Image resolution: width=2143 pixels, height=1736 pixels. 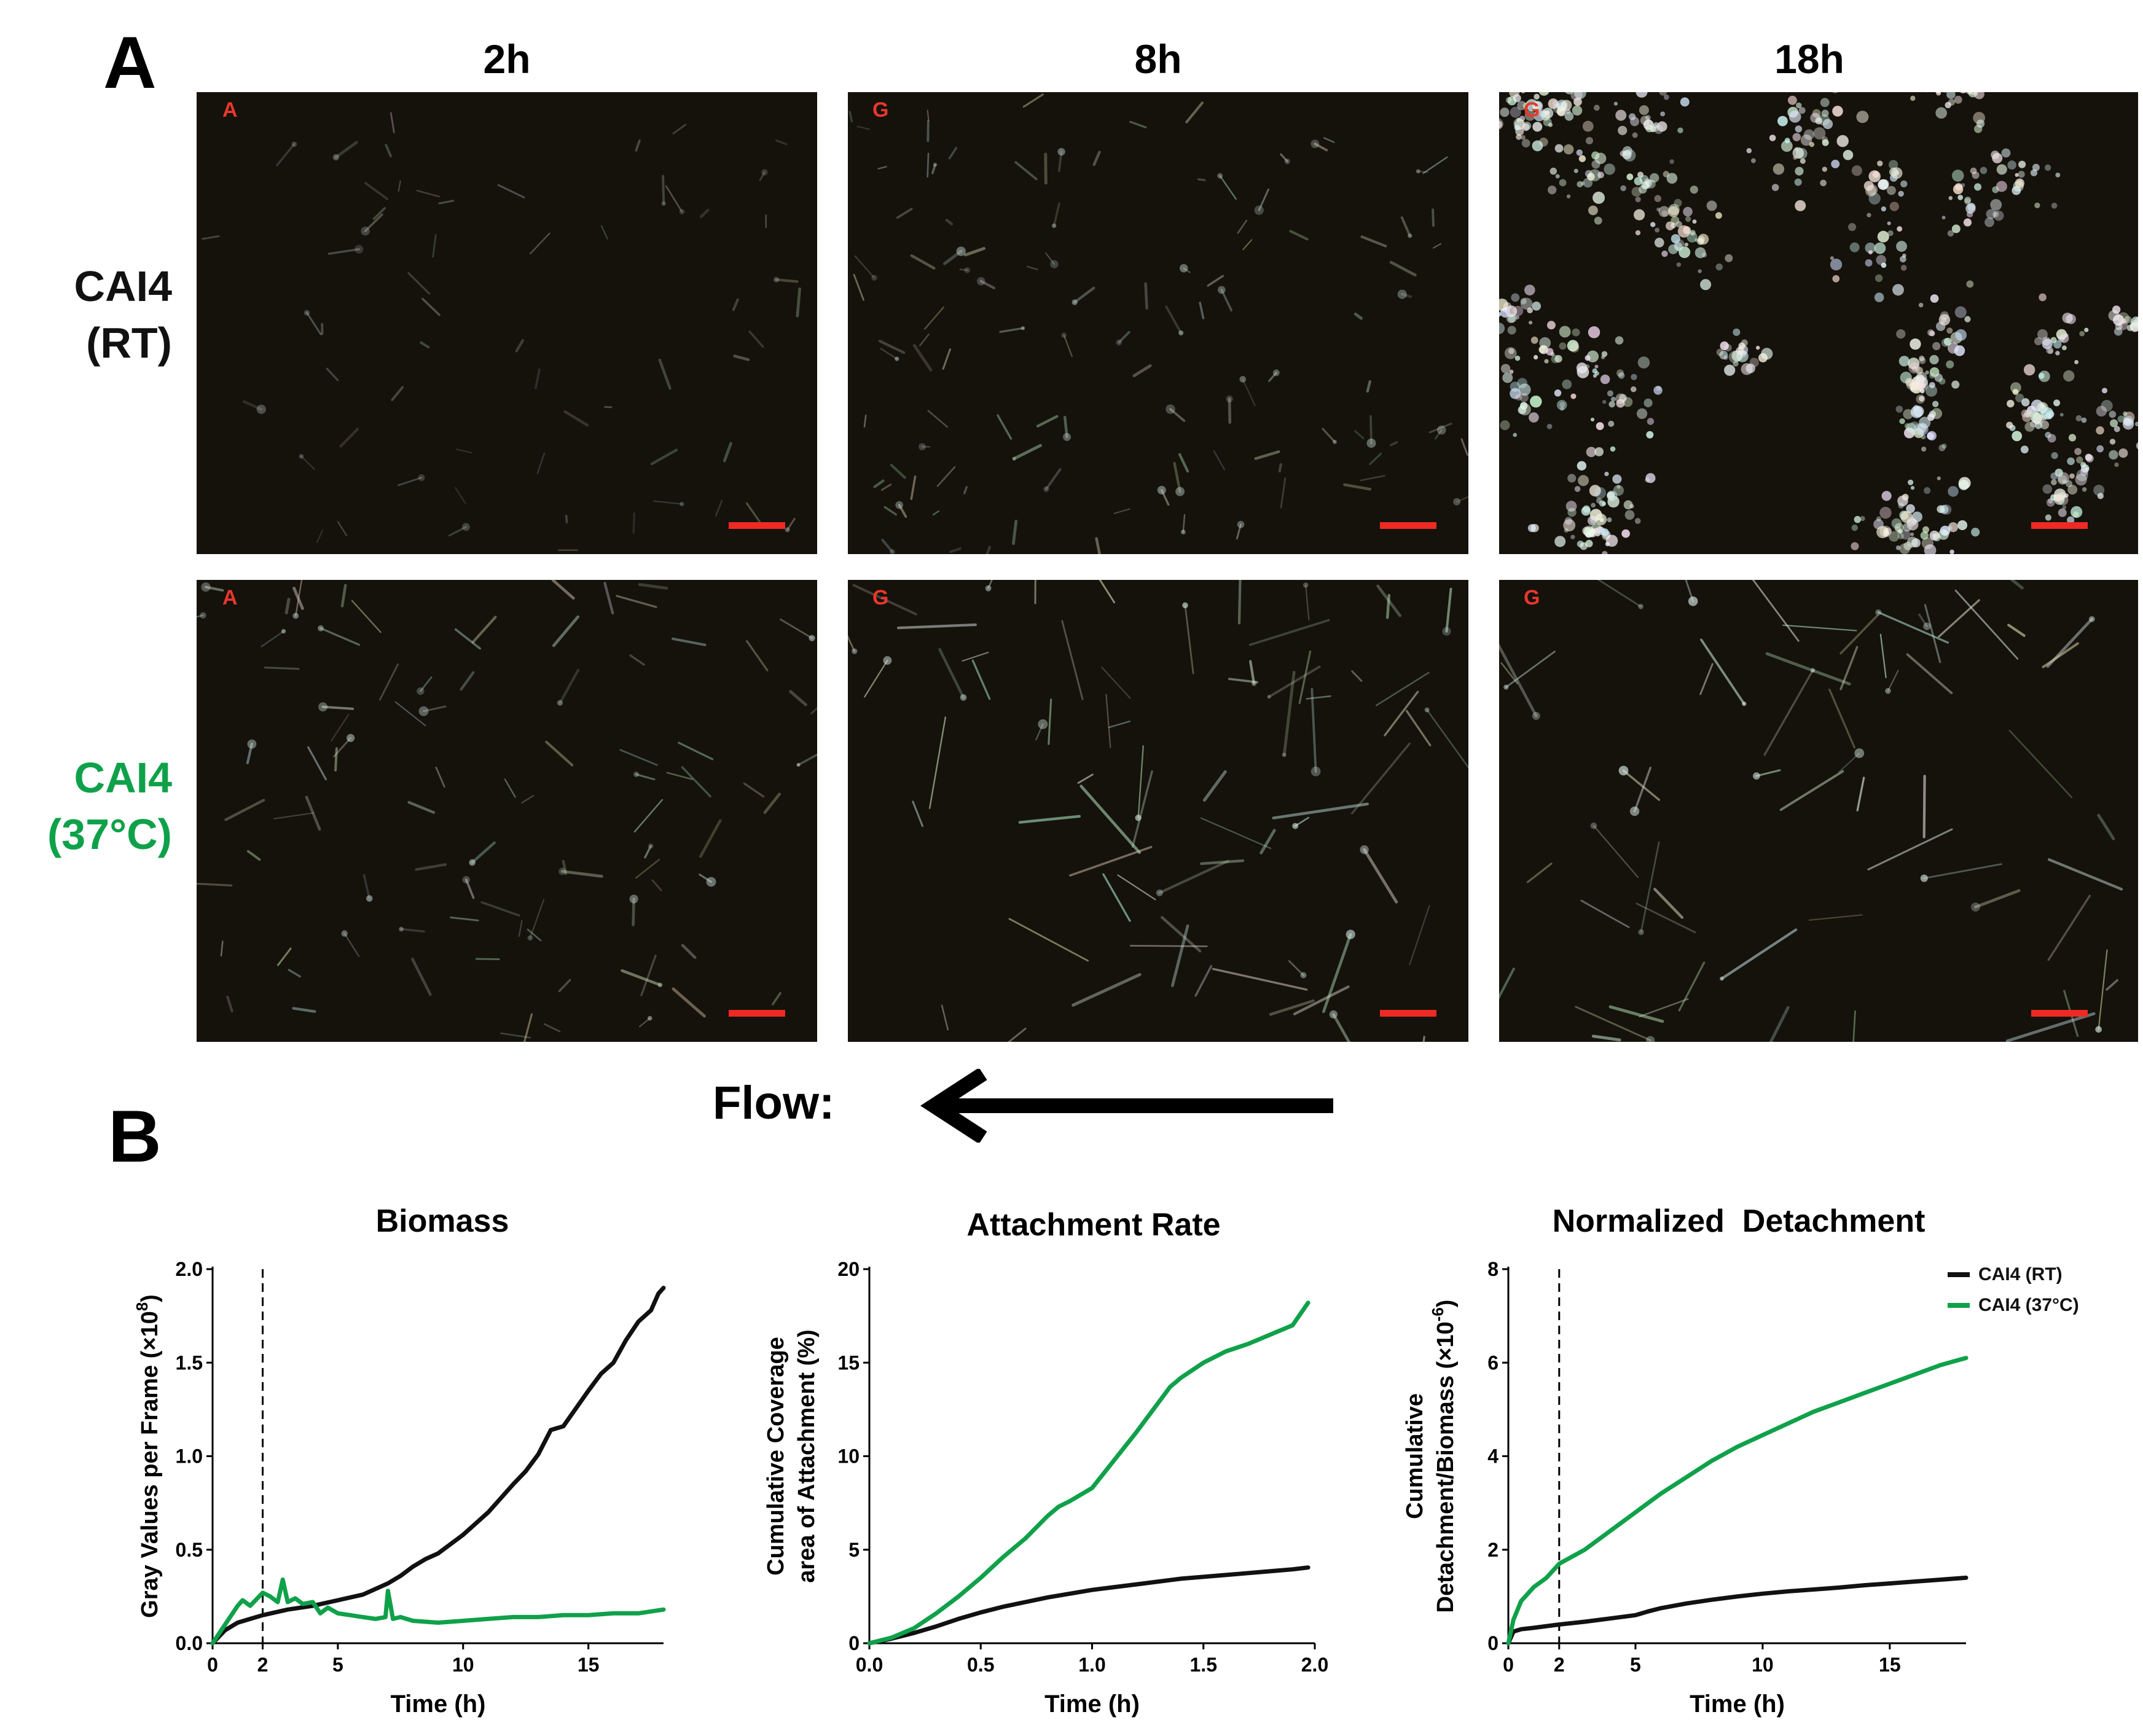 I want to click on micrograph-rt-2h, so click(x=507, y=323).